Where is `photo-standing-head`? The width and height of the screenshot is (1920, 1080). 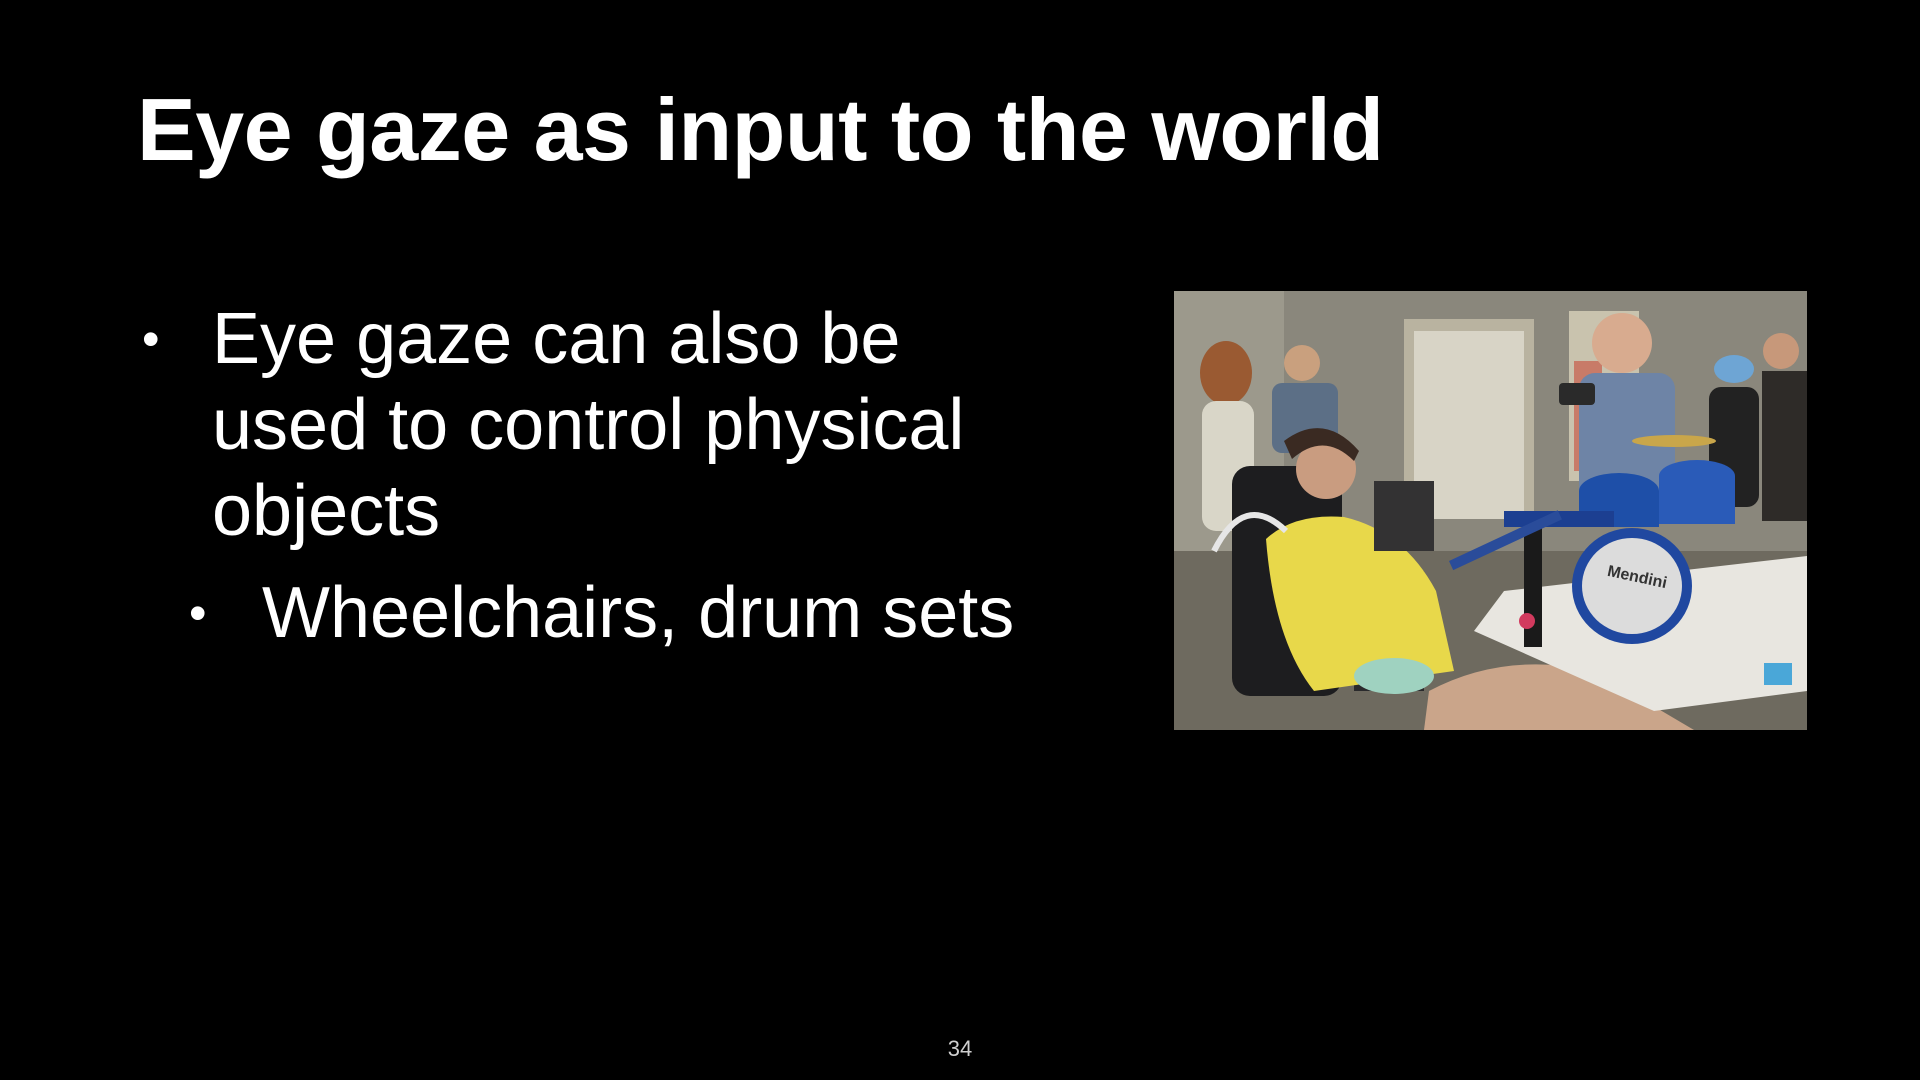 photo-standing-head is located at coordinates (1622, 343).